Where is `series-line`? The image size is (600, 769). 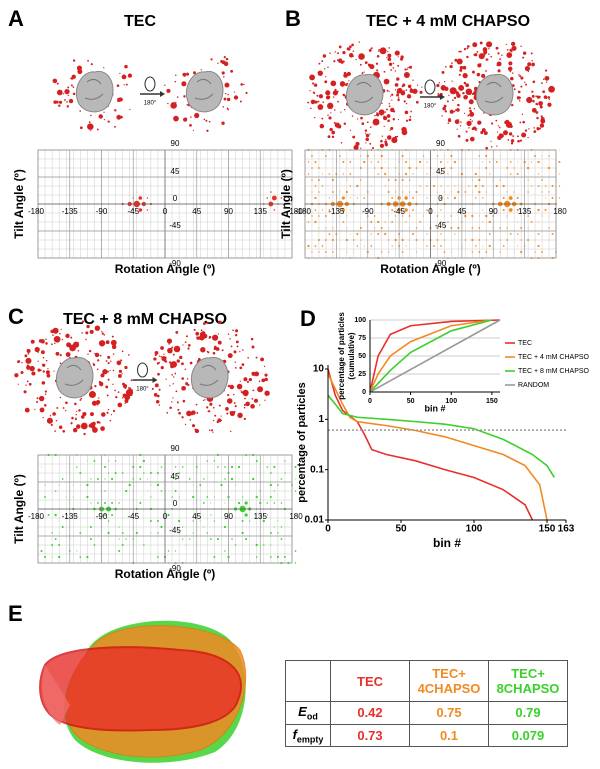
series-line is located at coordinates (431, 356).